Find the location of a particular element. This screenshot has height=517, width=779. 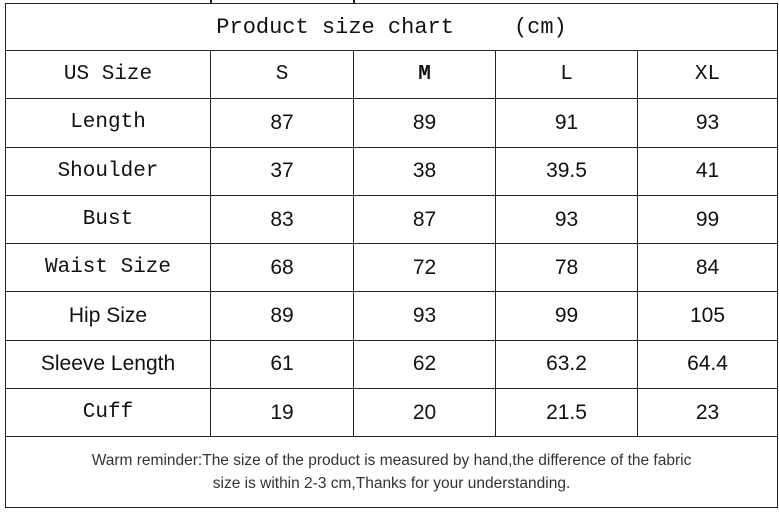

title-text: Product size chart is located at coordinates (335, 27).